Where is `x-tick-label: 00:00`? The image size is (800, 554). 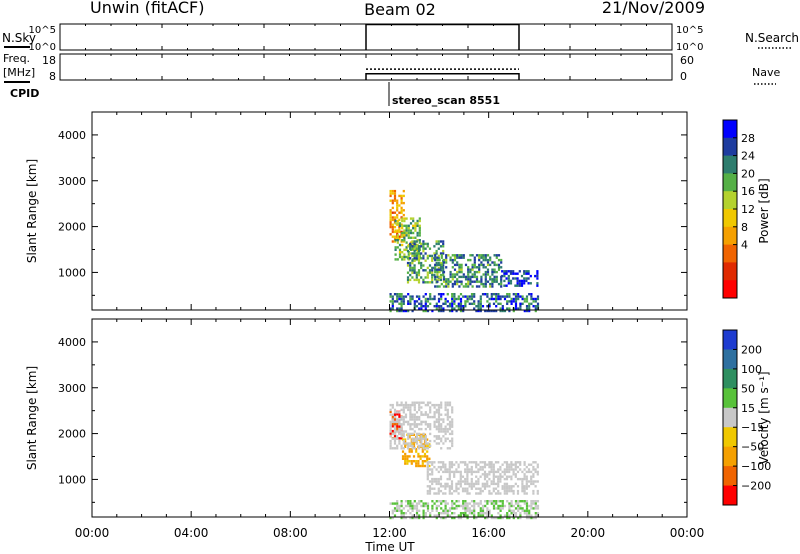 x-tick-label: 00:00 is located at coordinates (92, 533).